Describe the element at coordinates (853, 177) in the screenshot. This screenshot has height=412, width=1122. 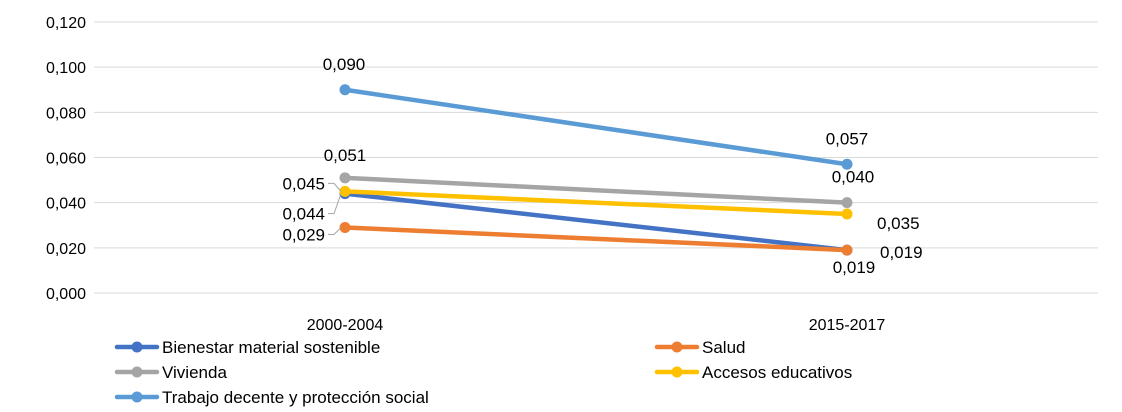
I see `data-label: 0,040` at that location.